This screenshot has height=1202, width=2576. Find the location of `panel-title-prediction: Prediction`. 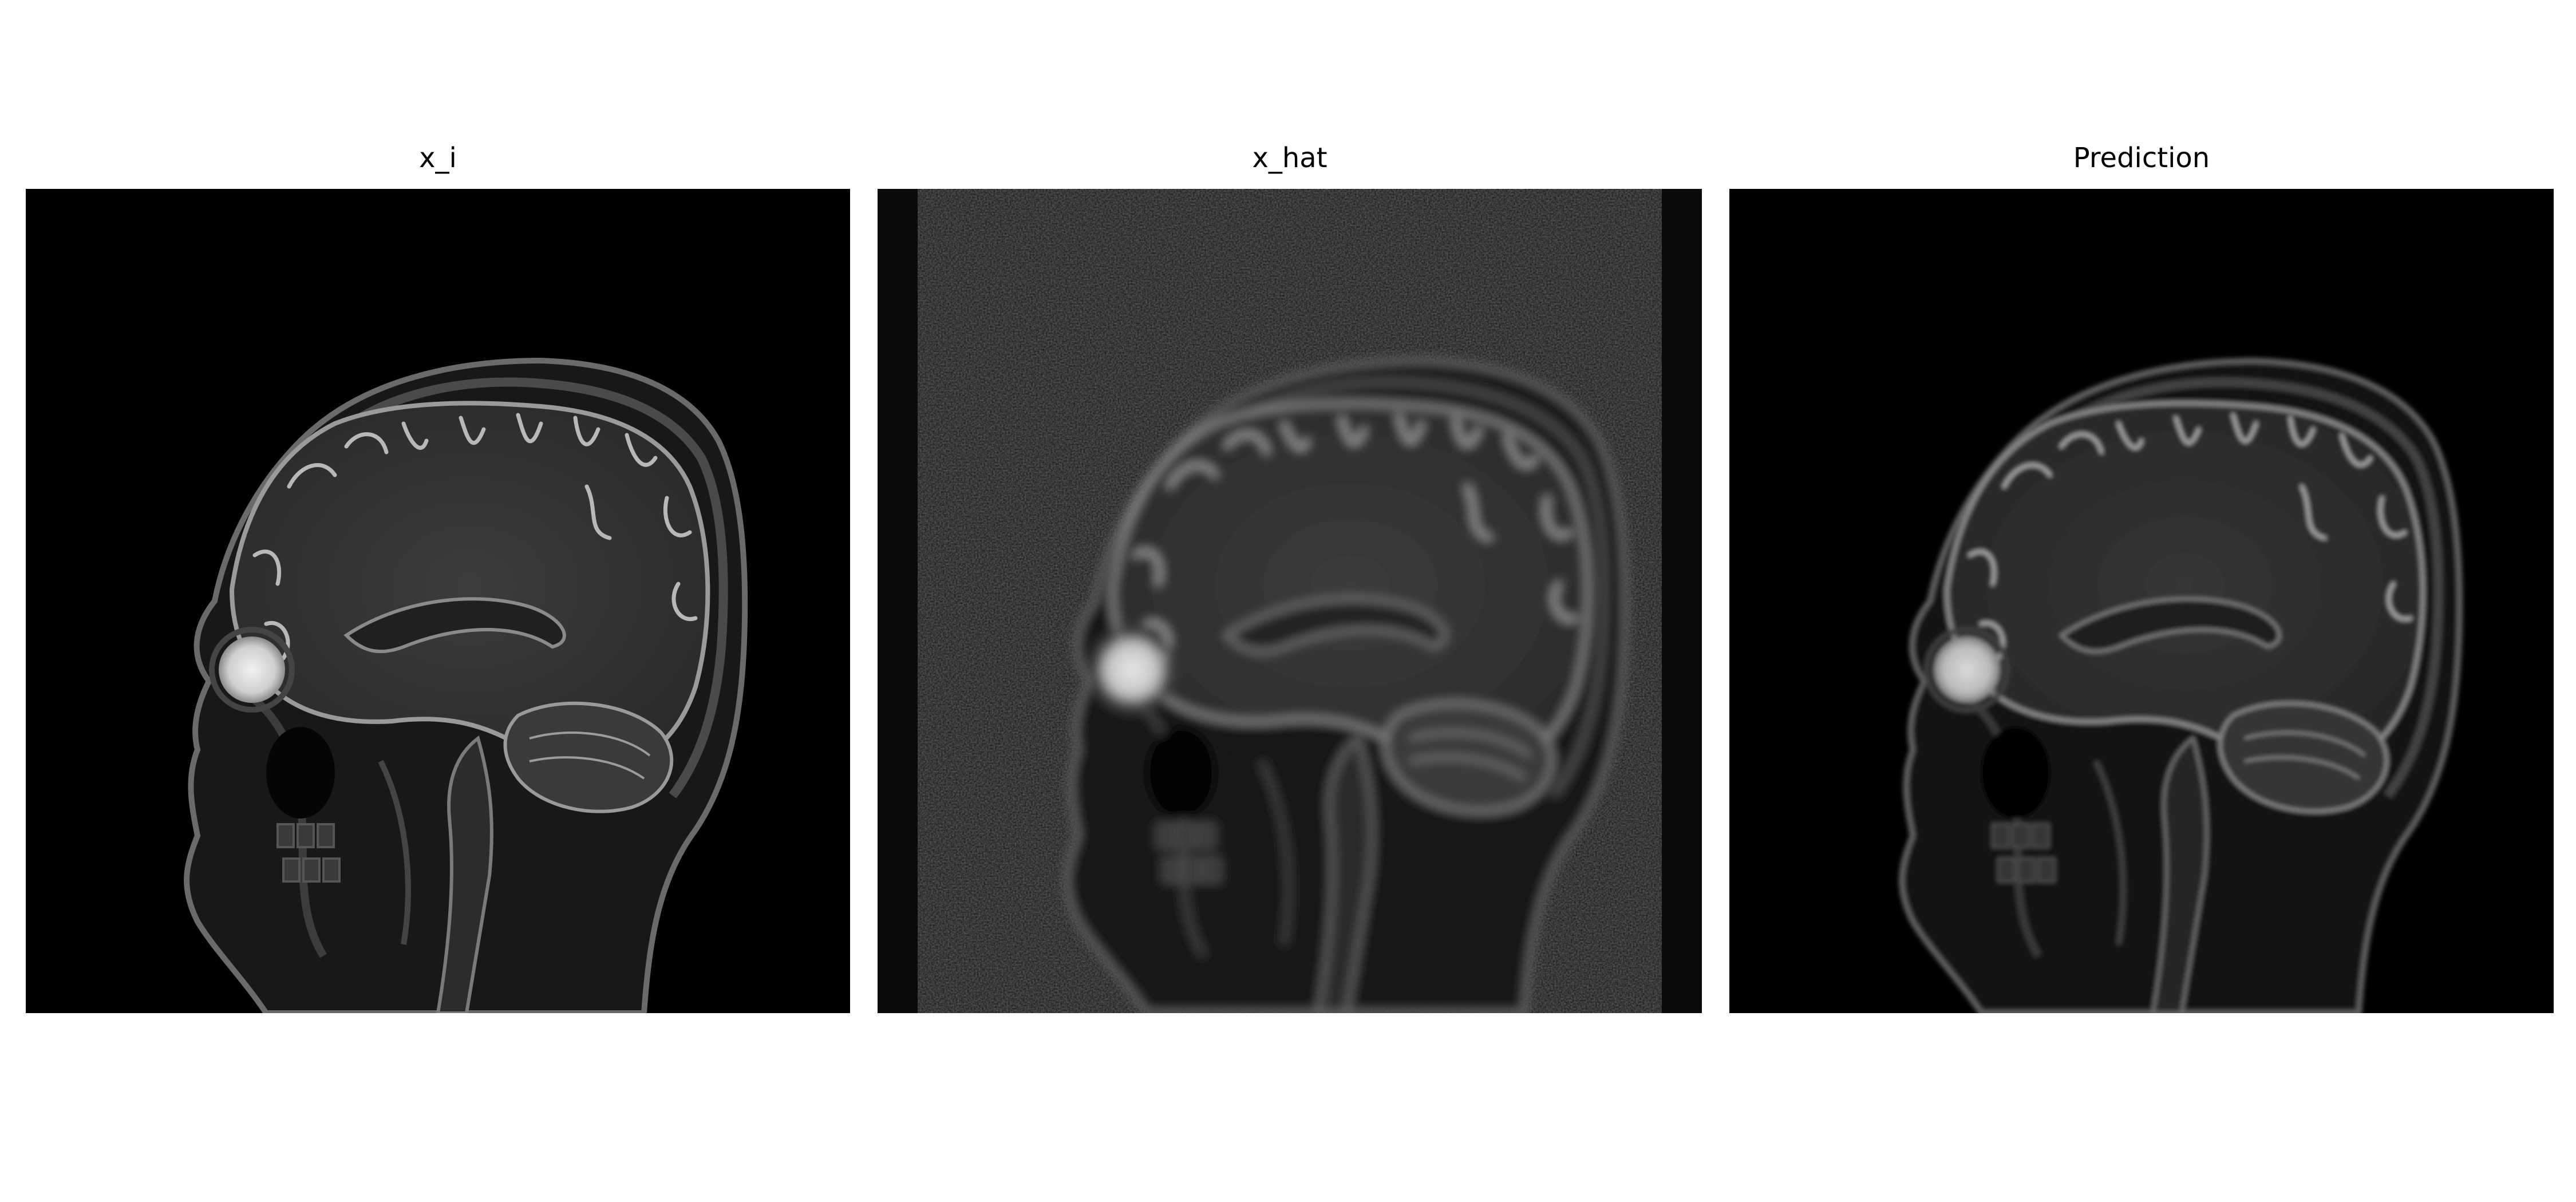

panel-title-prediction: Prediction is located at coordinates (2141, 158).